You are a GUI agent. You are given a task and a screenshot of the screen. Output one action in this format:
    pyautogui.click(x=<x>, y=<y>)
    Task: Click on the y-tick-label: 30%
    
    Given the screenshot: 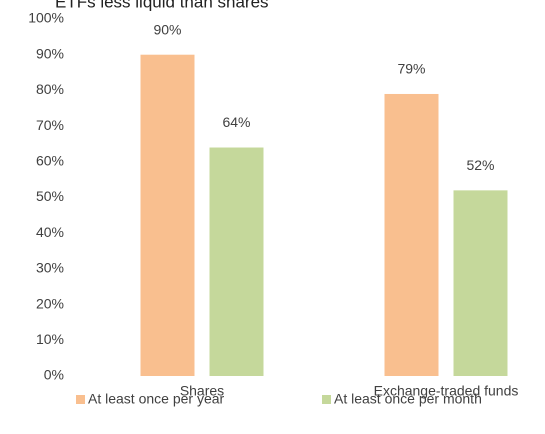 What is the action you would take?
    pyautogui.click(x=50, y=268)
    